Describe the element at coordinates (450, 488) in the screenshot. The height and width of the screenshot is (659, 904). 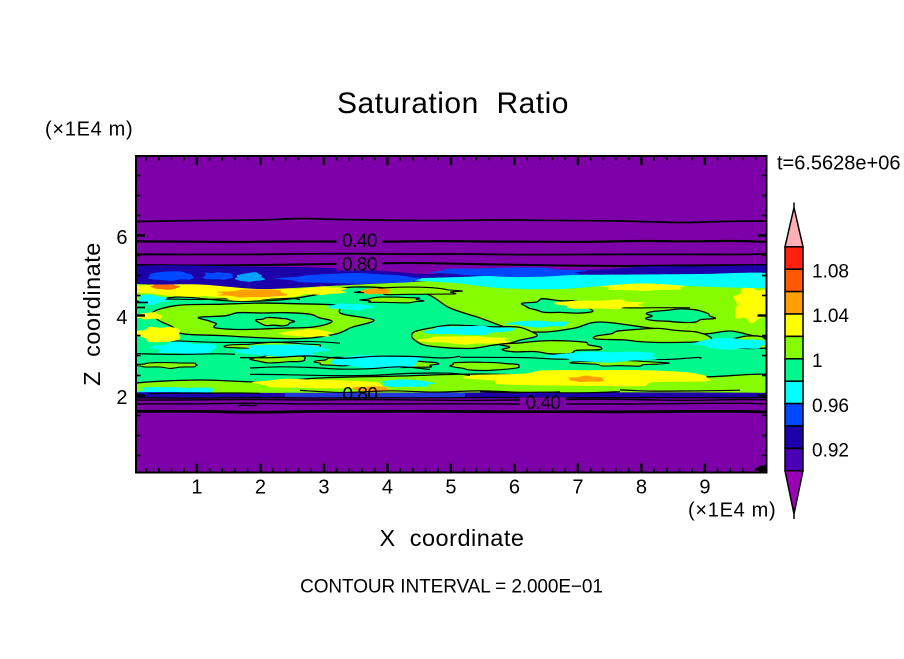
I see `svg-text: 5` at that location.